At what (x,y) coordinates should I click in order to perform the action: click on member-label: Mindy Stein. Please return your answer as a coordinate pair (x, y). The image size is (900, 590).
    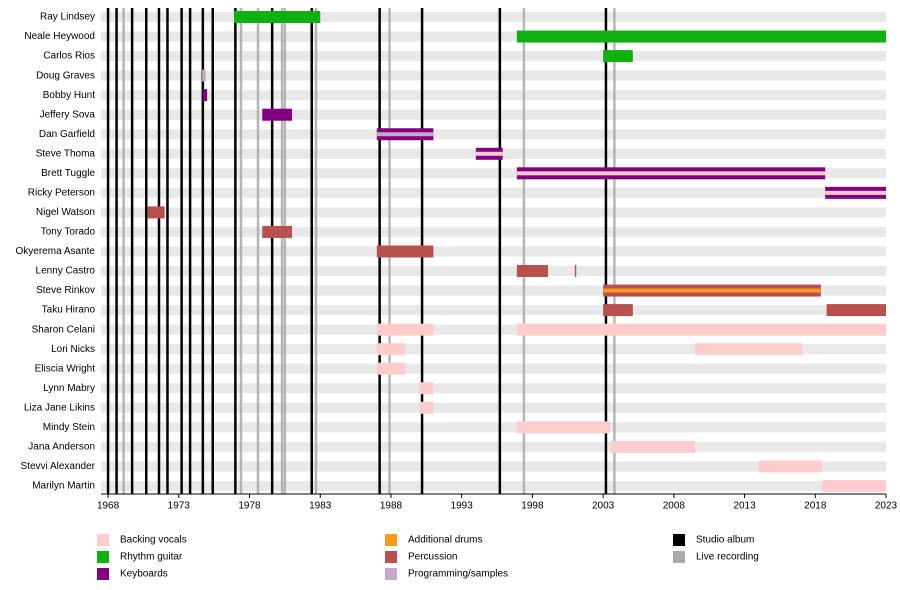
    Looking at the image, I should click on (69, 427).